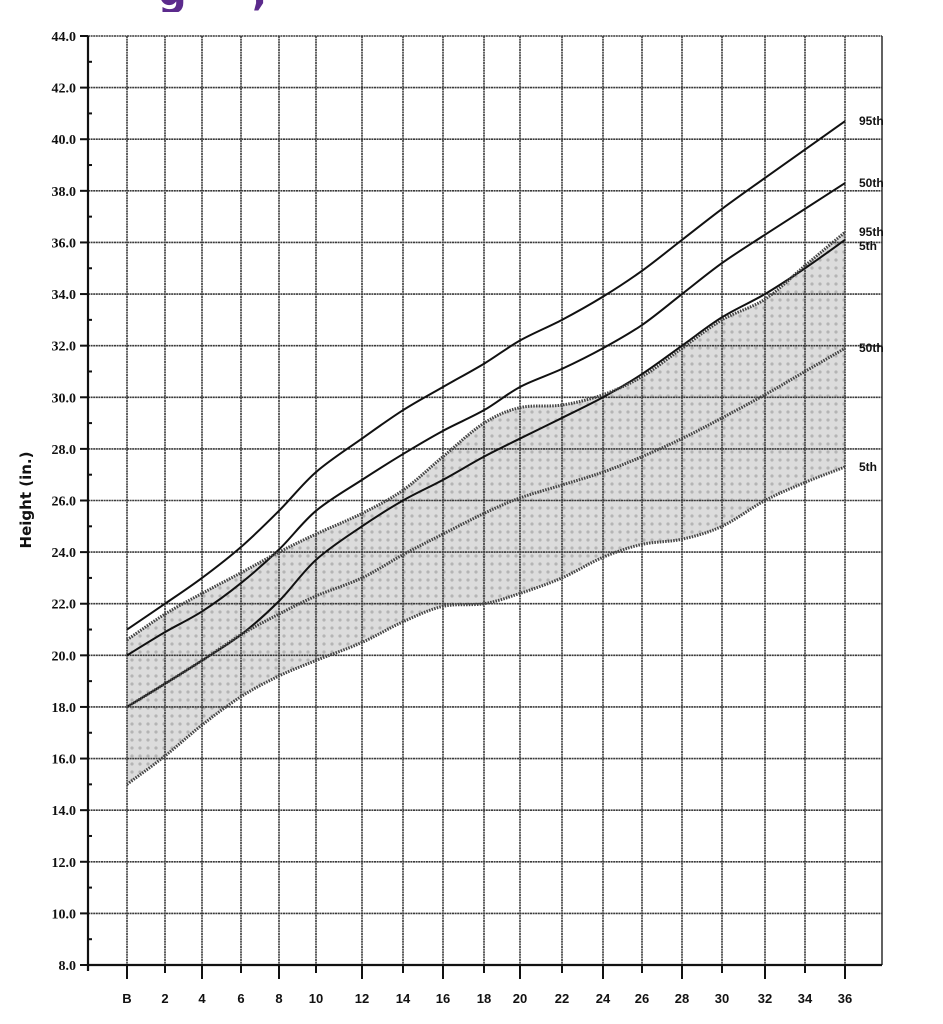 Image resolution: width=943 pixels, height=1024 pixels. What do you see at coordinates (765, 998) in the screenshot?
I see `x-tick-label: 32` at bounding box center [765, 998].